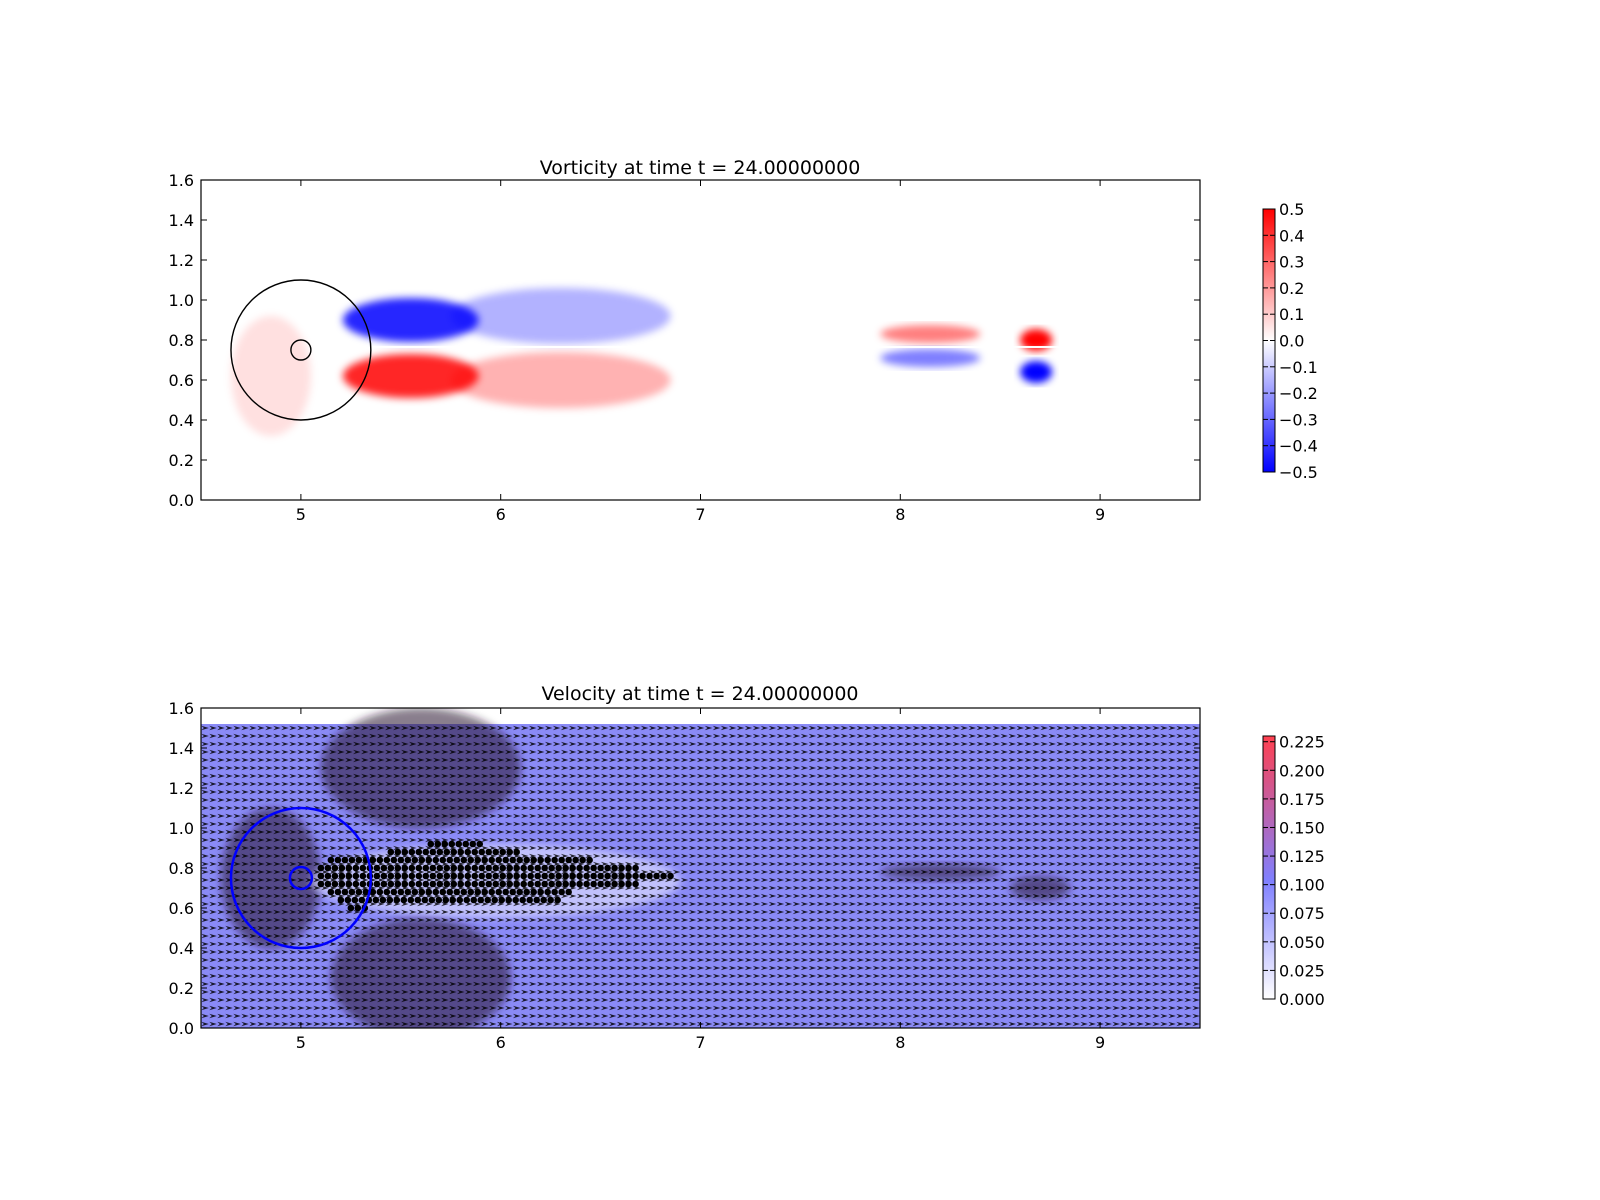  I want to click on vorticity-cb-tick-label: −0.5, so click(1298, 472).